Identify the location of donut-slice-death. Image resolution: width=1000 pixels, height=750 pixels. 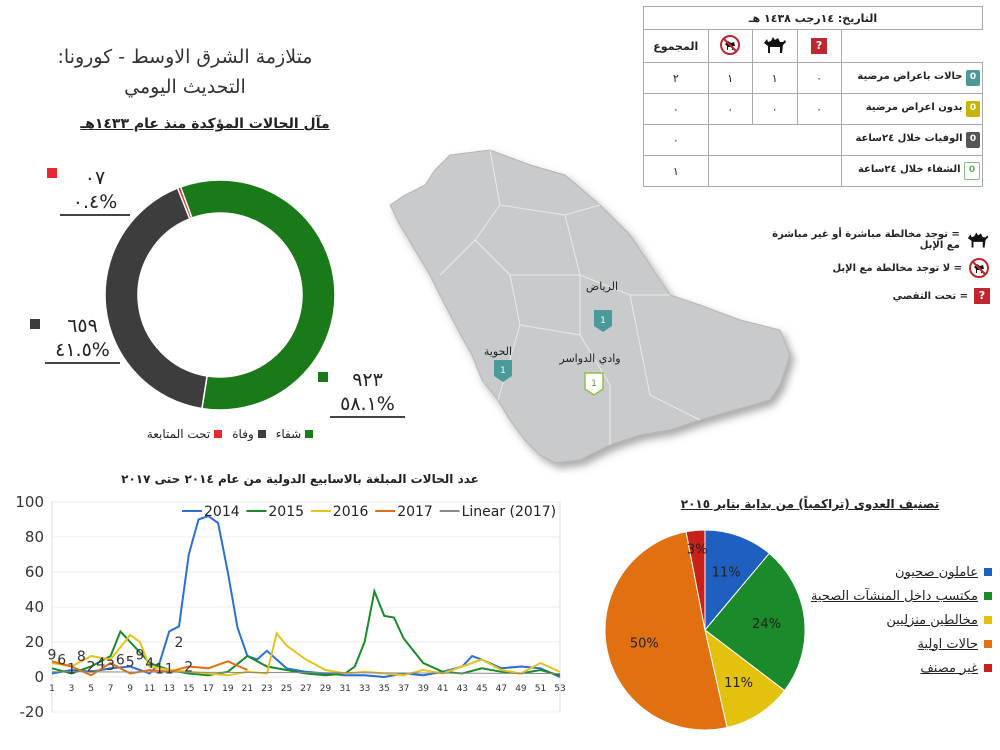
(156, 298).